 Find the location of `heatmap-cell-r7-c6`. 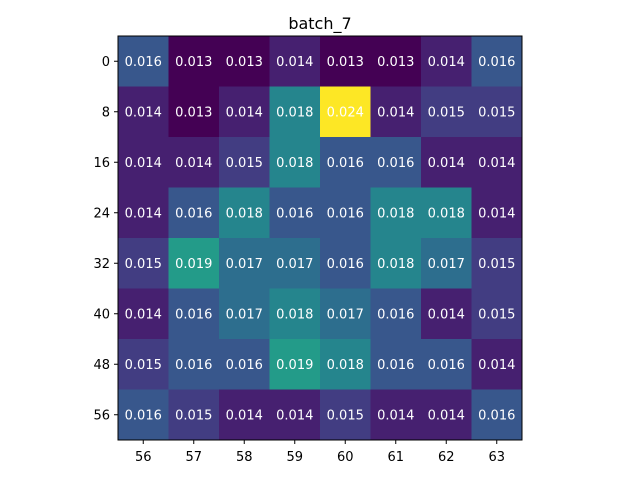

heatmap-cell-r7-c6 is located at coordinates (446, 415).